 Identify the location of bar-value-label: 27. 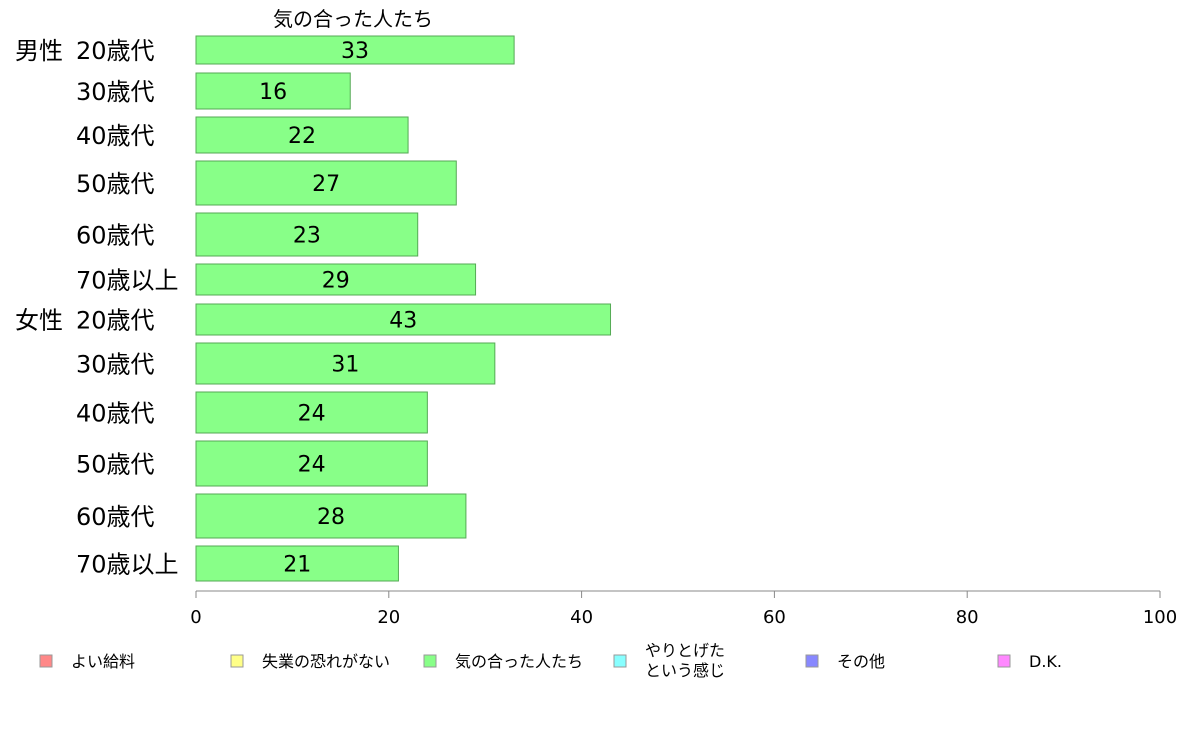
(326, 184).